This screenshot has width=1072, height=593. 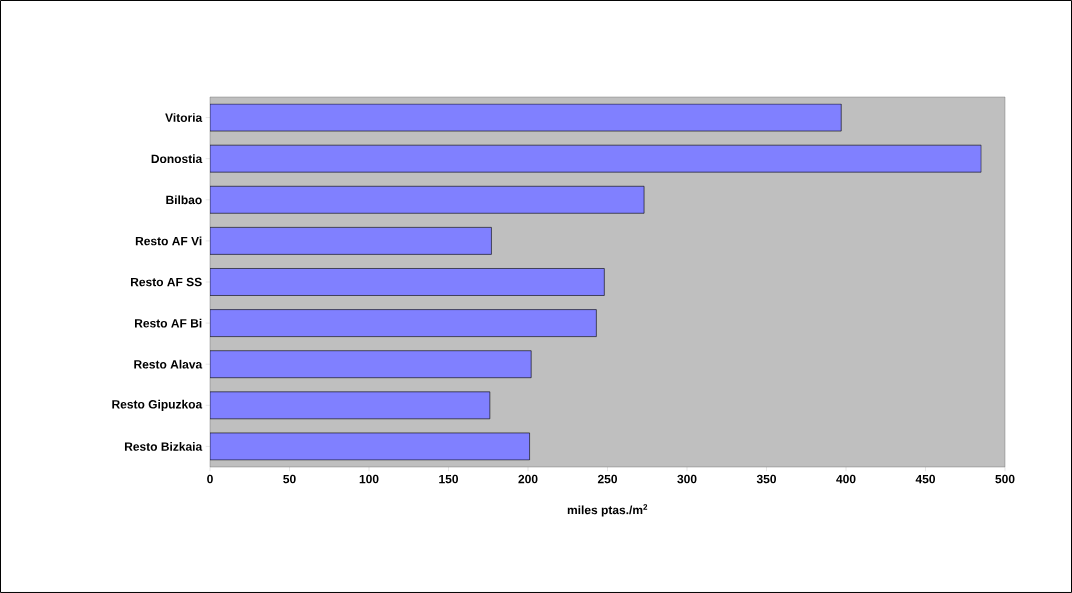 What do you see at coordinates (157, 405) in the screenshot?
I see `y-tick-label: Resto Gipuzkoa` at bounding box center [157, 405].